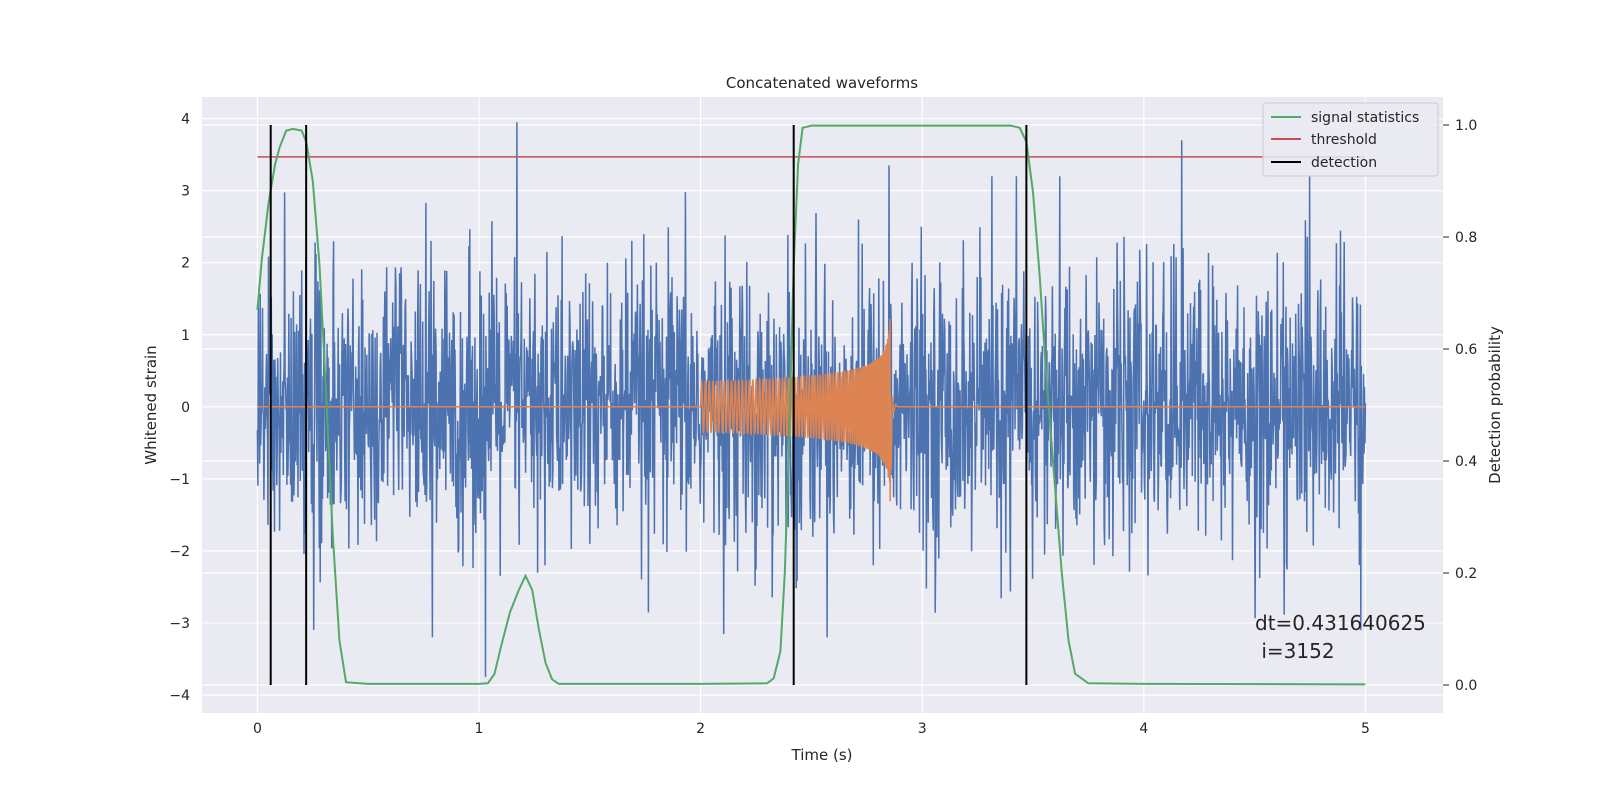  What do you see at coordinates (185, 264) in the screenshot?
I see `y-left-tick-label: 2` at bounding box center [185, 264].